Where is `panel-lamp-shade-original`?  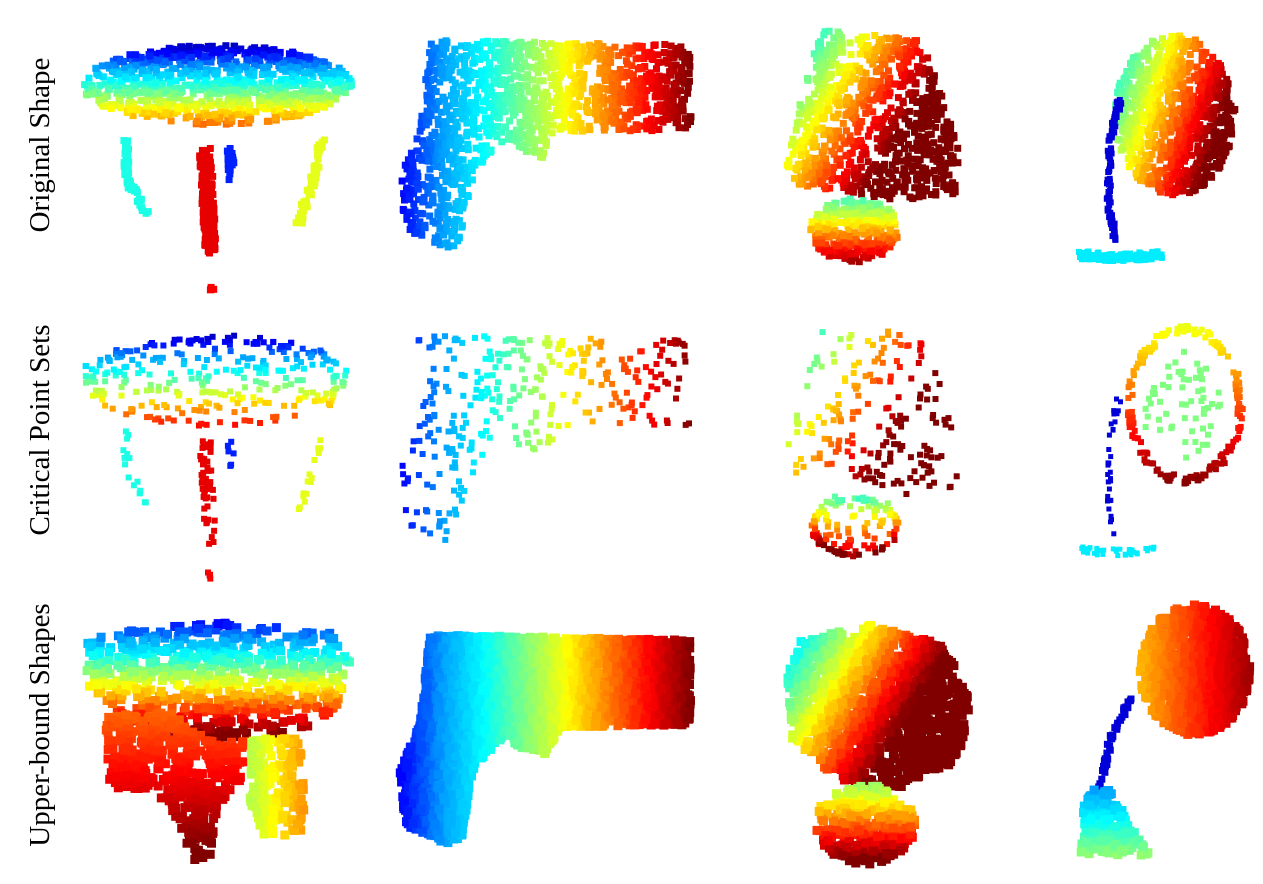
panel-lamp-shade-original is located at coordinates (872, 147).